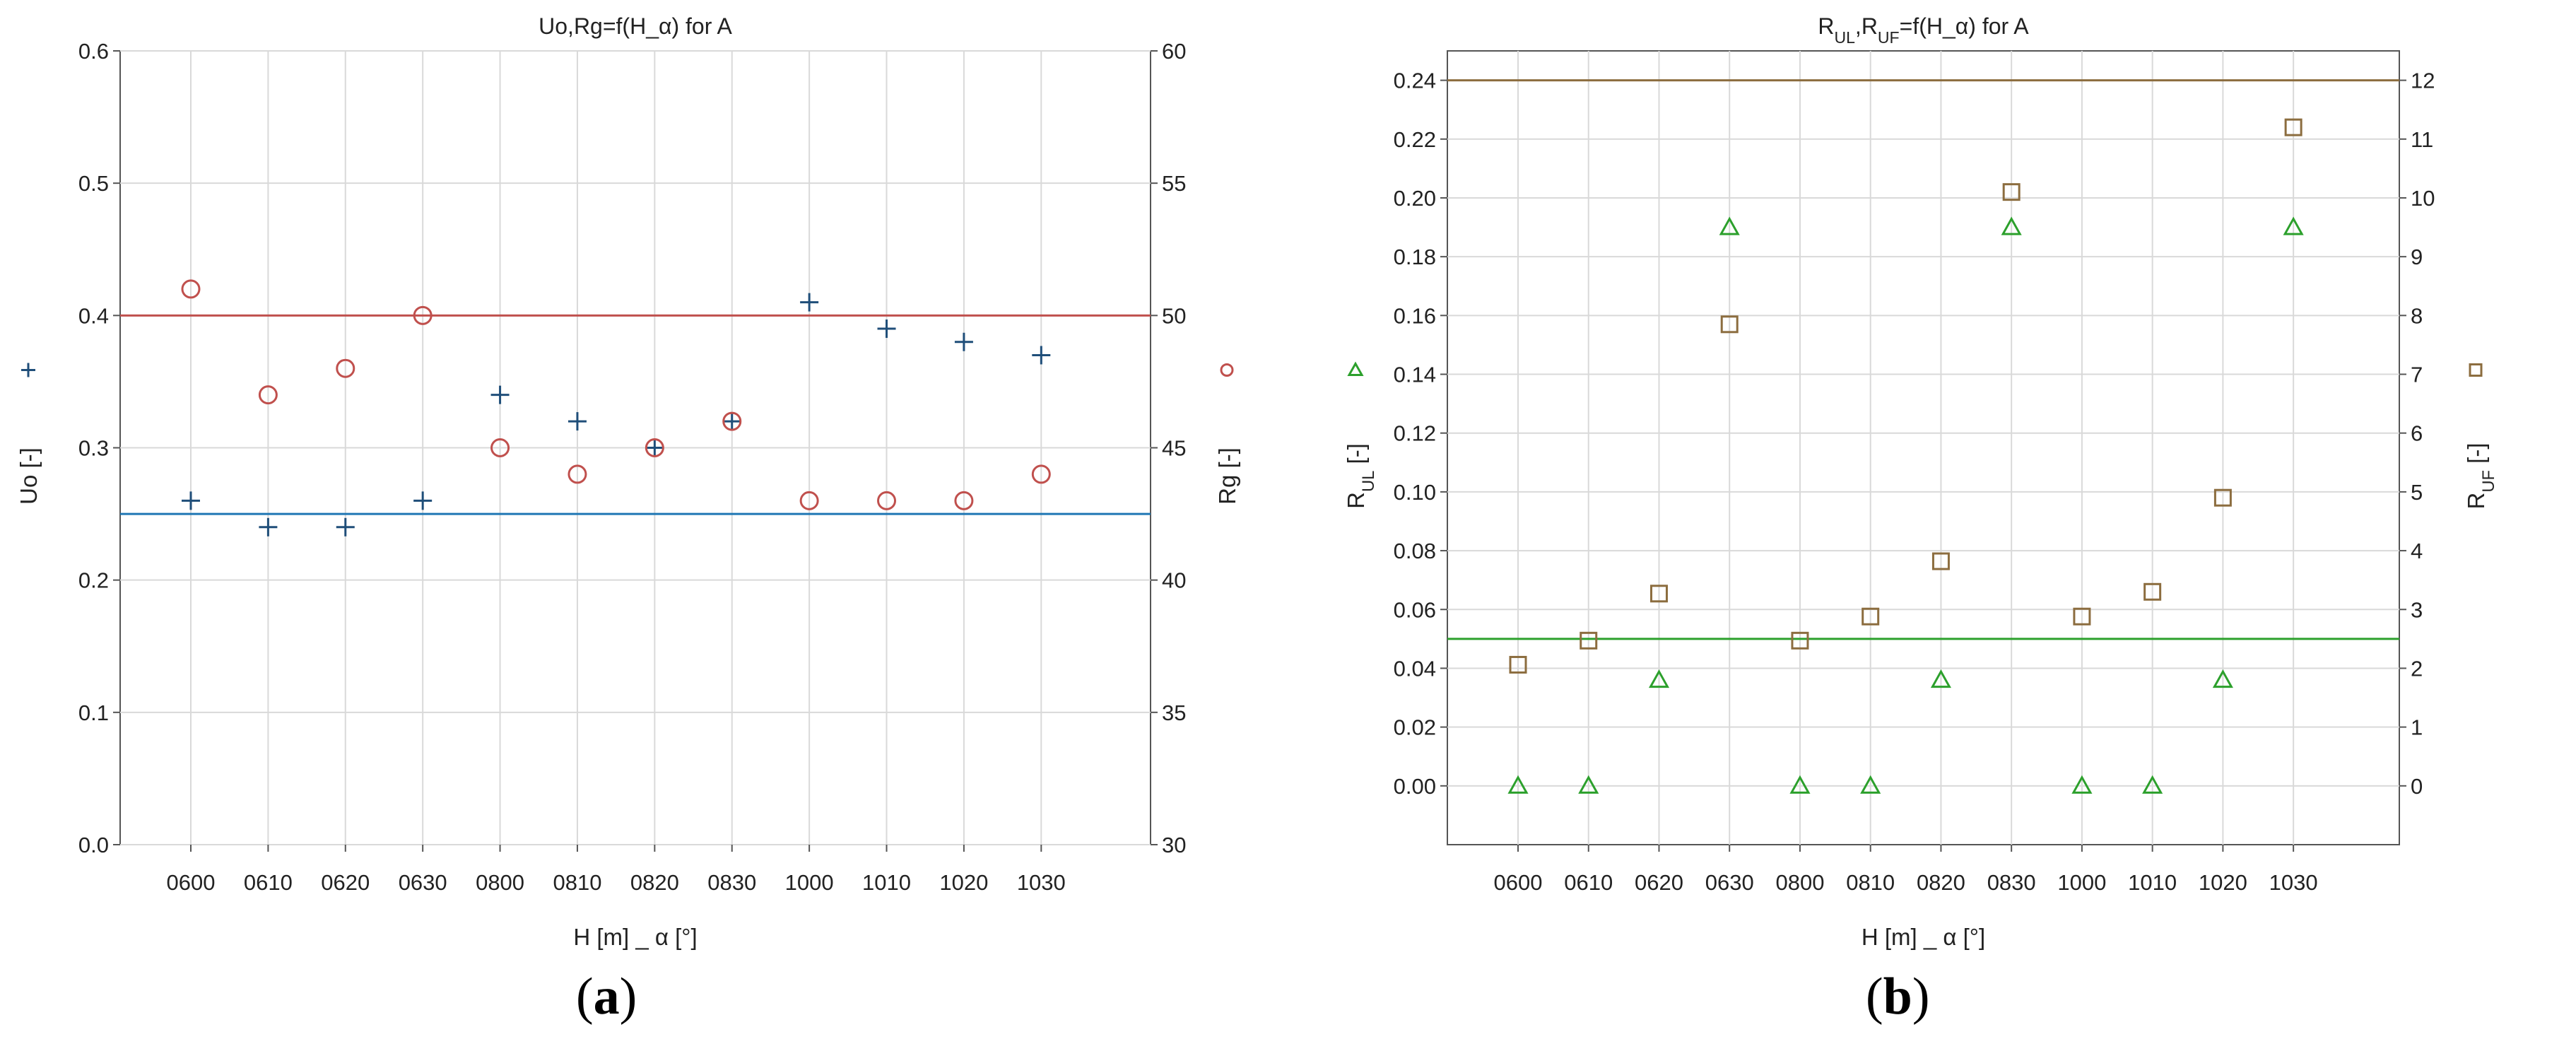 The height and width of the screenshot is (1056, 2576). What do you see at coordinates (1415, 315) in the screenshot?
I see `left-tick-label: 0.16` at bounding box center [1415, 315].